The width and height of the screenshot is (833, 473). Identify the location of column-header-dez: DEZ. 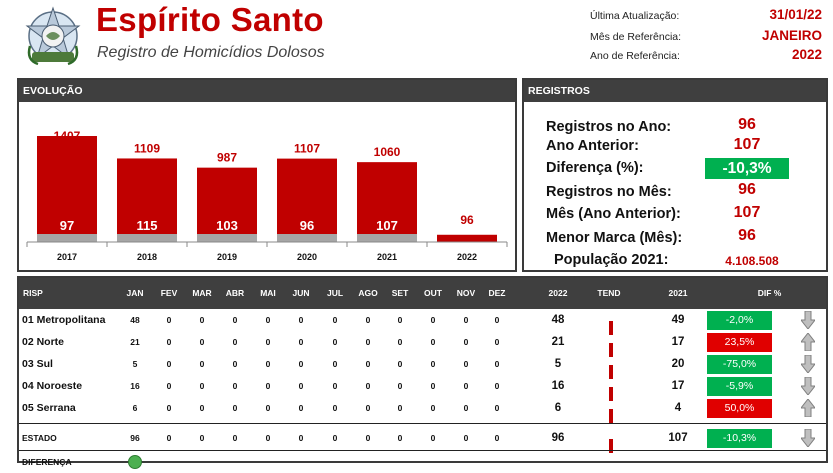
(497, 293).